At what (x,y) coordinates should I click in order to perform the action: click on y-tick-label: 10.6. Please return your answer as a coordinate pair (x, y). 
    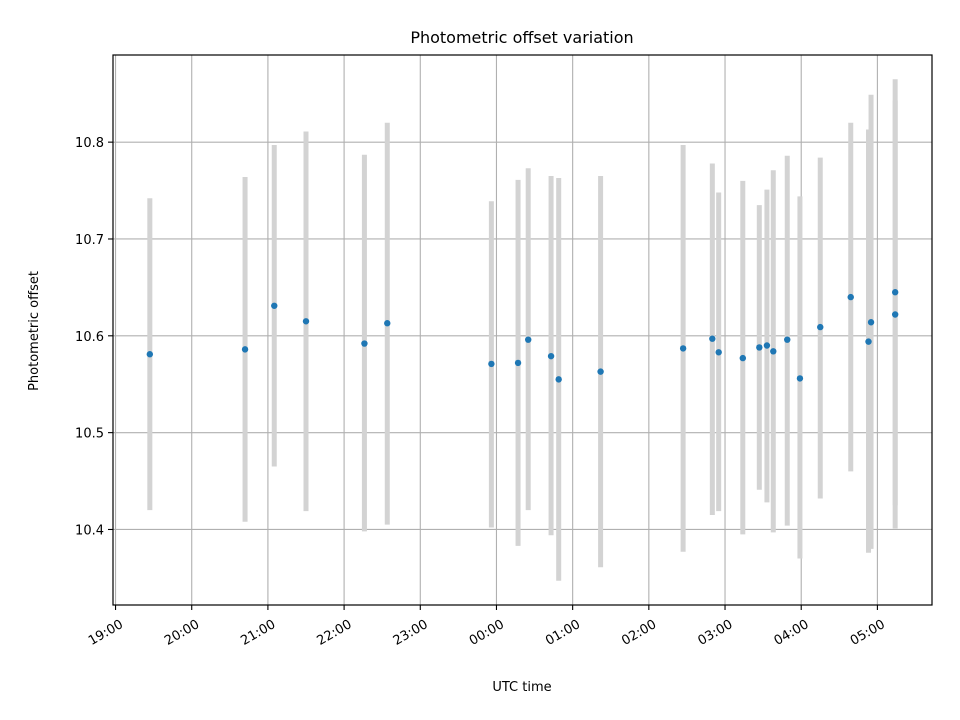
    Looking at the image, I should click on (89, 337).